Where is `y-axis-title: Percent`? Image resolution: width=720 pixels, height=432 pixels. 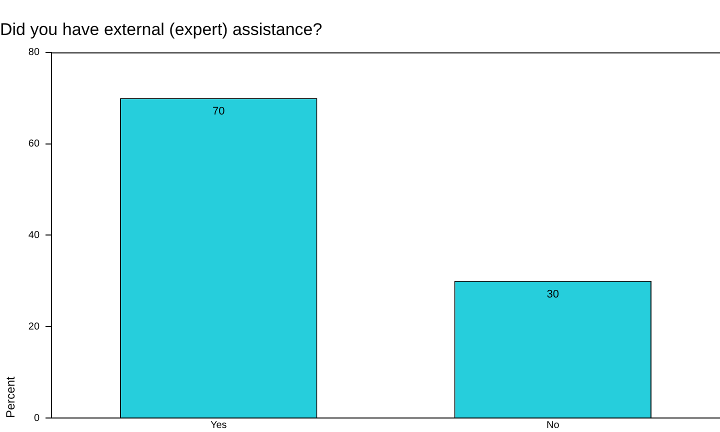 y-axis-title: Percent is located at coordinates (11, 397).